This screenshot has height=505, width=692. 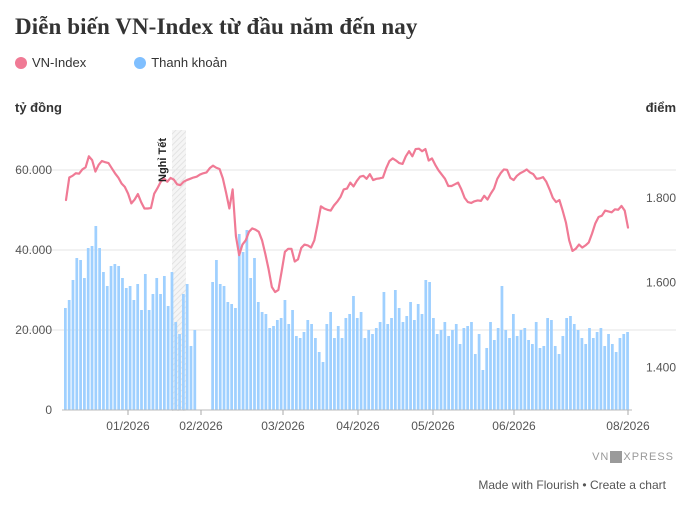 I want to click on flourish-credit: Made with Flourish • Create a chart, so click(x=572, y=485).